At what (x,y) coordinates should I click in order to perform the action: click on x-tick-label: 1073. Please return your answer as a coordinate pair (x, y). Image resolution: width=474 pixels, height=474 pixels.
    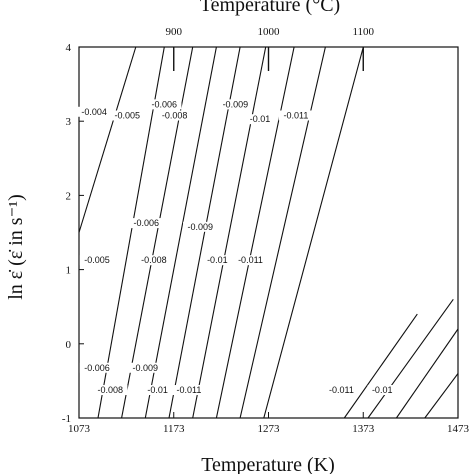
    Looking at the image, I should click on (79, 429).